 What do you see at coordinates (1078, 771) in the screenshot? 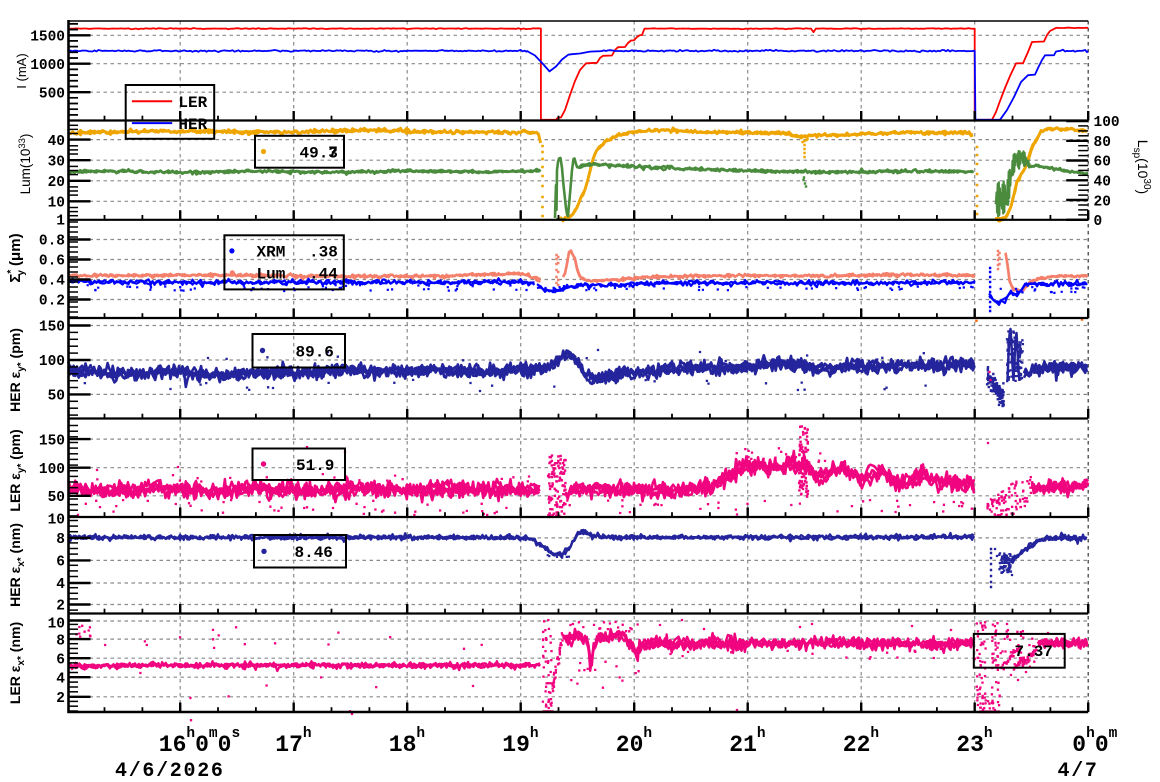
I see `svg-text: 4/7` at bounding box center [1078, 771].